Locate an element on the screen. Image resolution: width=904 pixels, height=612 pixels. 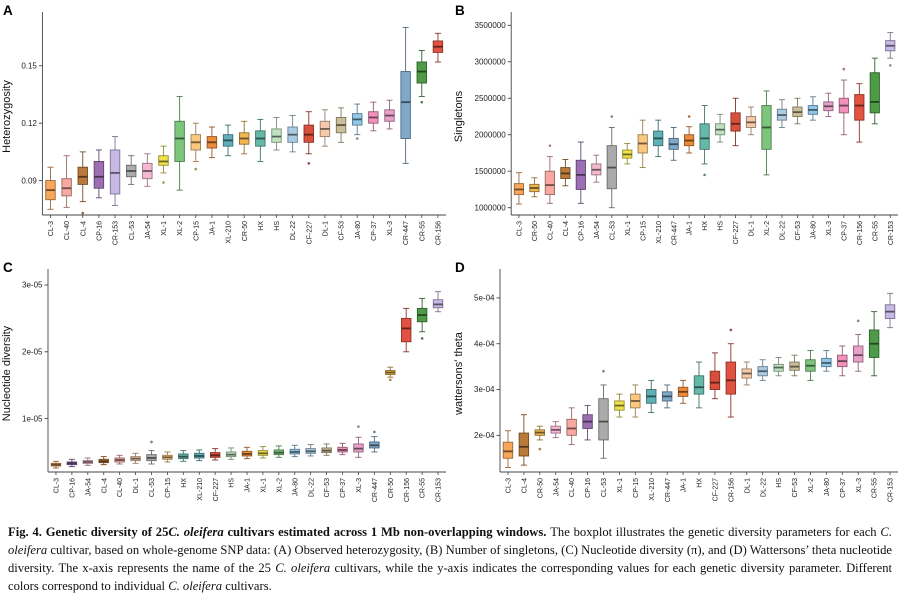
y-tick-label: 0.12 is located at coordinates (29, 123).